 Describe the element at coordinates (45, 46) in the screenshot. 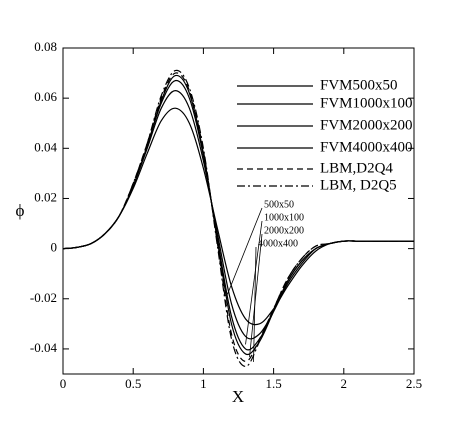

I see `y-tick-label: 0.08` at that location.